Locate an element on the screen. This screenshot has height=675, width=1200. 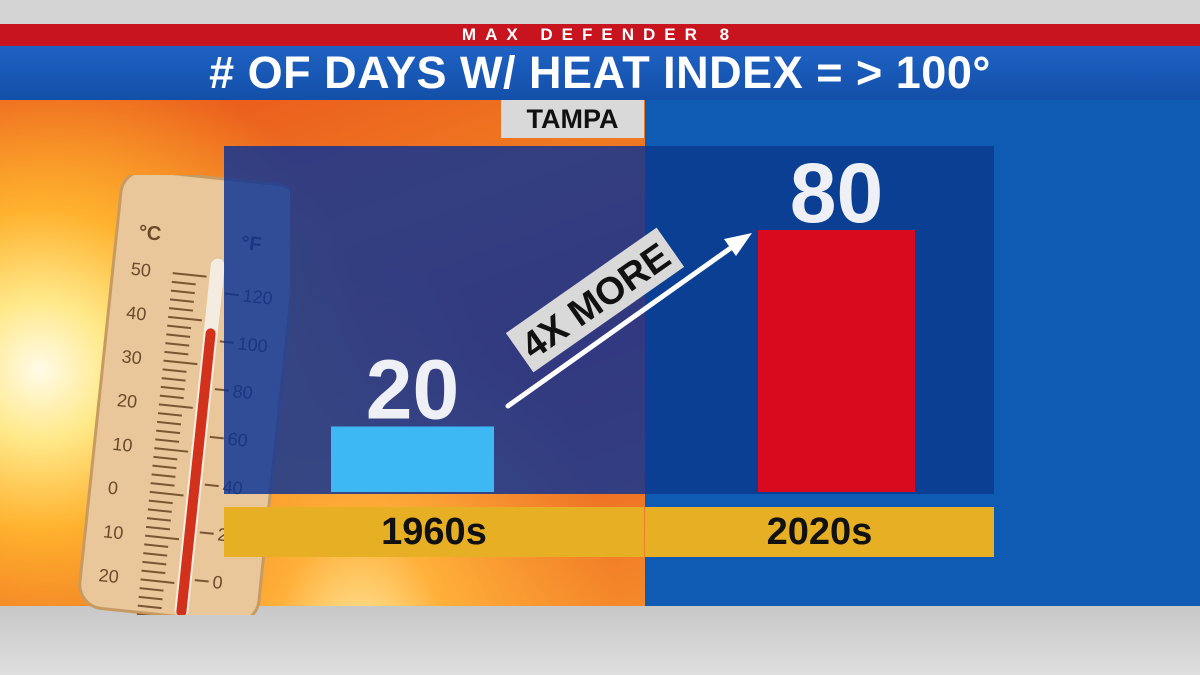
location-tag: TAMPA is located at coordinates (572, 119).